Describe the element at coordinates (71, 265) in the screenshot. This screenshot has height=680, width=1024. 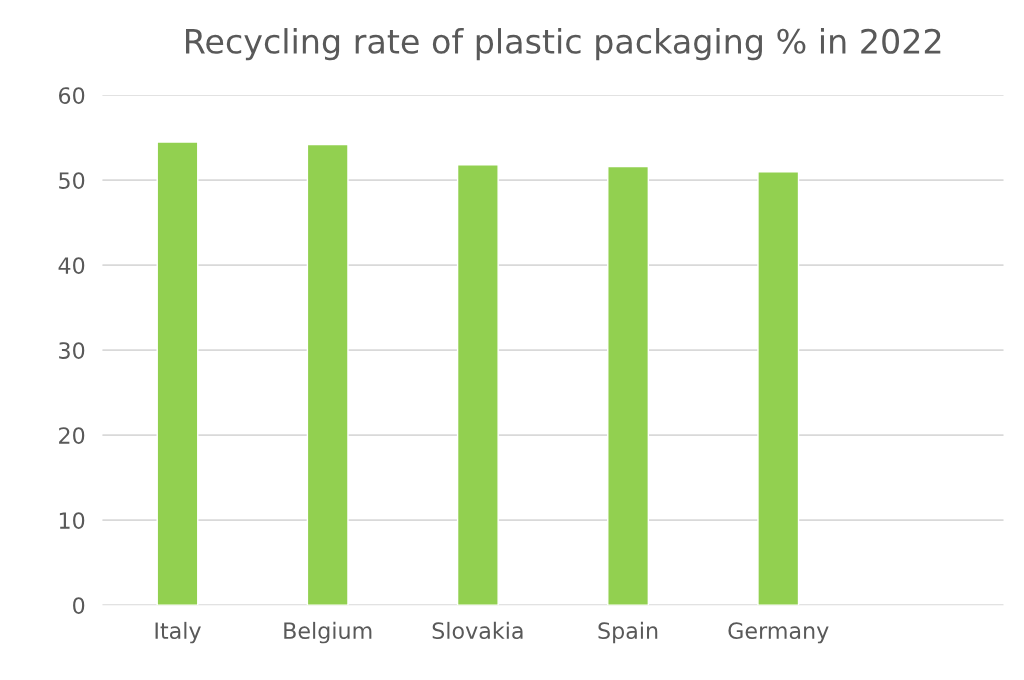
I see `y-tick-label: 40` at that location.